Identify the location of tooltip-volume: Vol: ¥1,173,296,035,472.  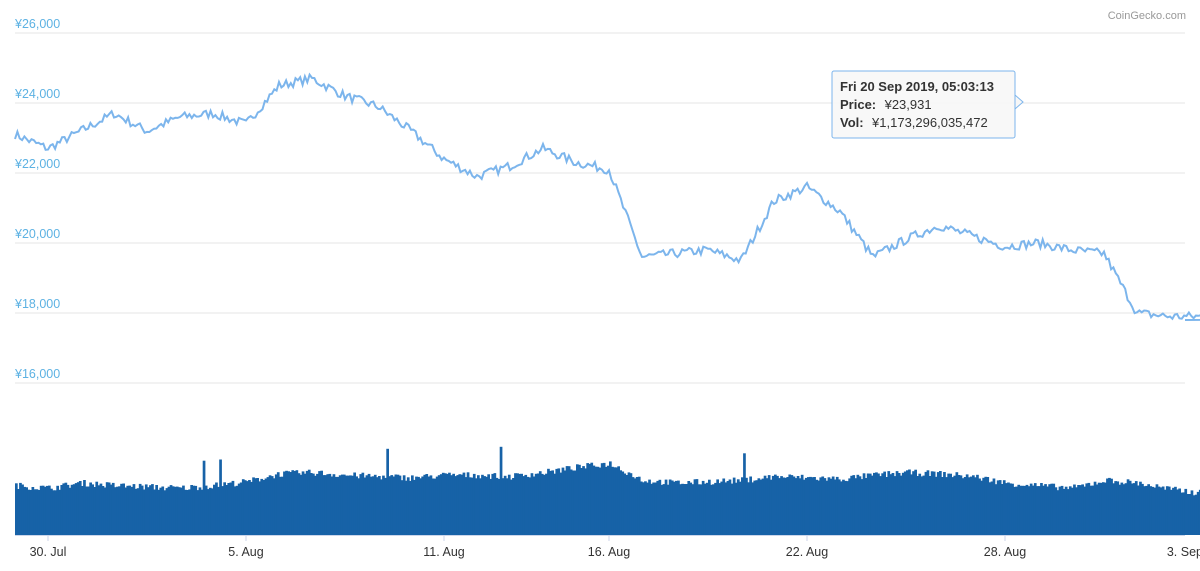
(914, 122).